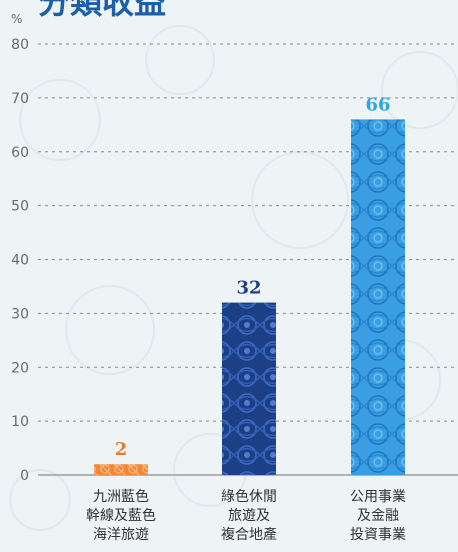  Describe the element at coordinates (20, 368) in the screenshot. I see `y-tick-label: 20` at that location.